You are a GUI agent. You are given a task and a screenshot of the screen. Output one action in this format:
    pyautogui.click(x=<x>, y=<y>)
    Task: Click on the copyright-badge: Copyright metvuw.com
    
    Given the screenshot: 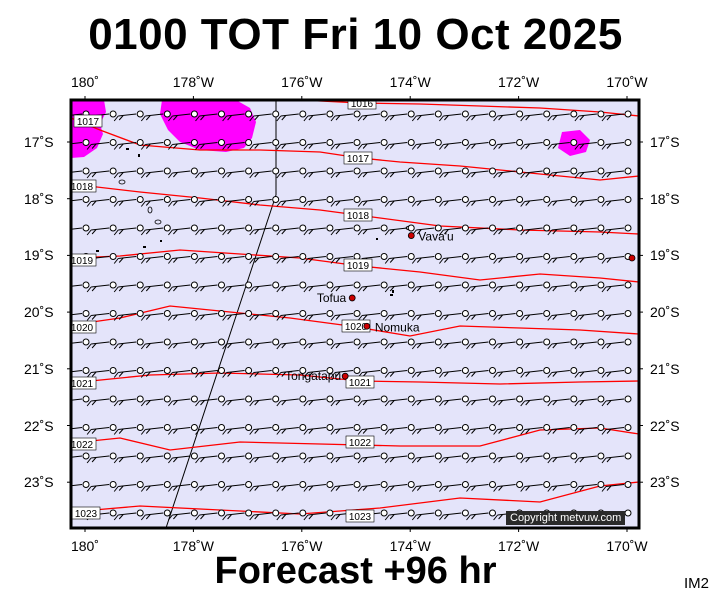 What is the action you would take?
    pyautogui.click(x=566, y=518)
    